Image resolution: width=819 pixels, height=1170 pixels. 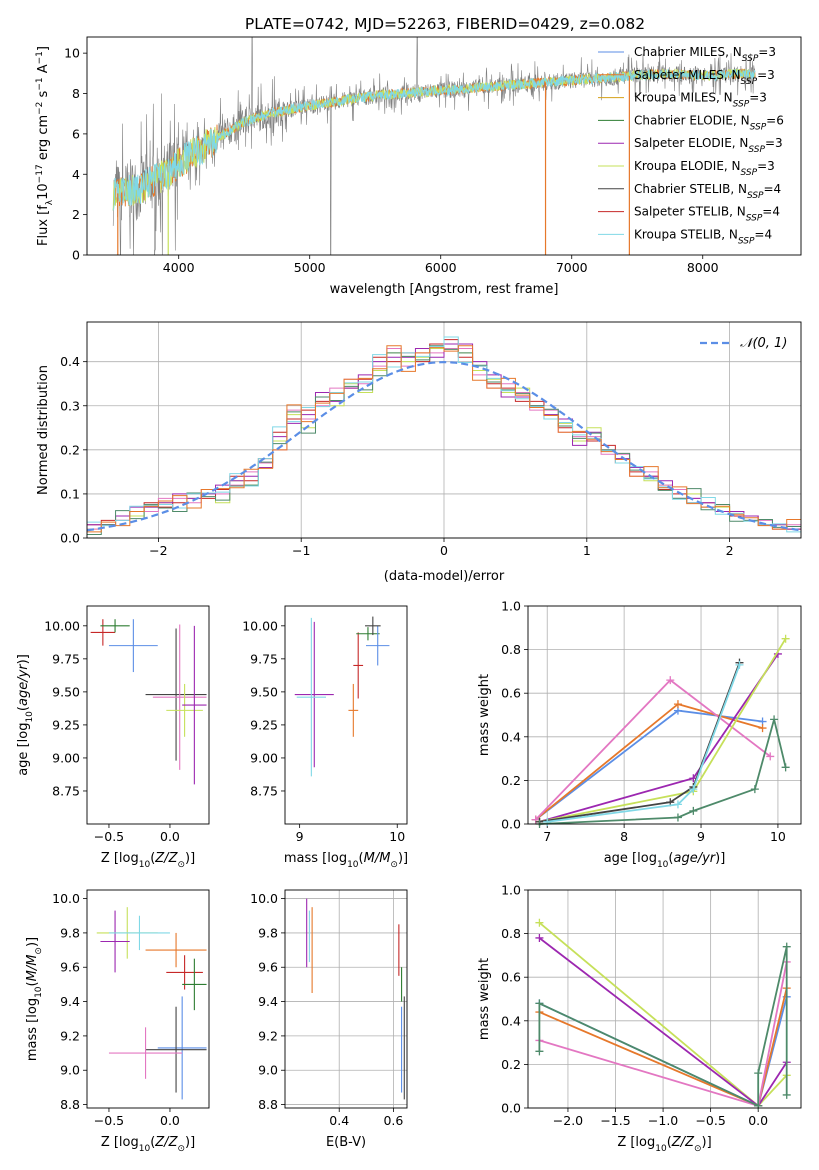 What do you see at coordinates (300, 836) in the screenshot?
I see `x-tick-label: 9` at bounding box center [300, 836].